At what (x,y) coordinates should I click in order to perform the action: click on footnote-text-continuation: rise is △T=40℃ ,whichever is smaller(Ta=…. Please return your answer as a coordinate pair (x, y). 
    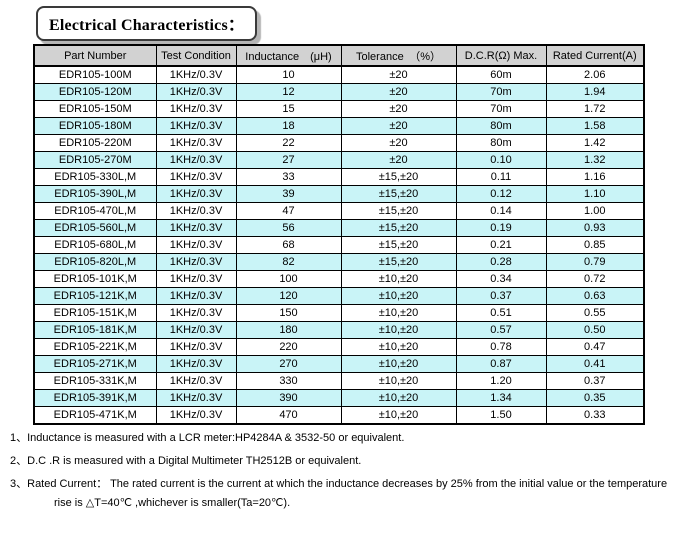
    Looking at the image, I should click on (172, 503).